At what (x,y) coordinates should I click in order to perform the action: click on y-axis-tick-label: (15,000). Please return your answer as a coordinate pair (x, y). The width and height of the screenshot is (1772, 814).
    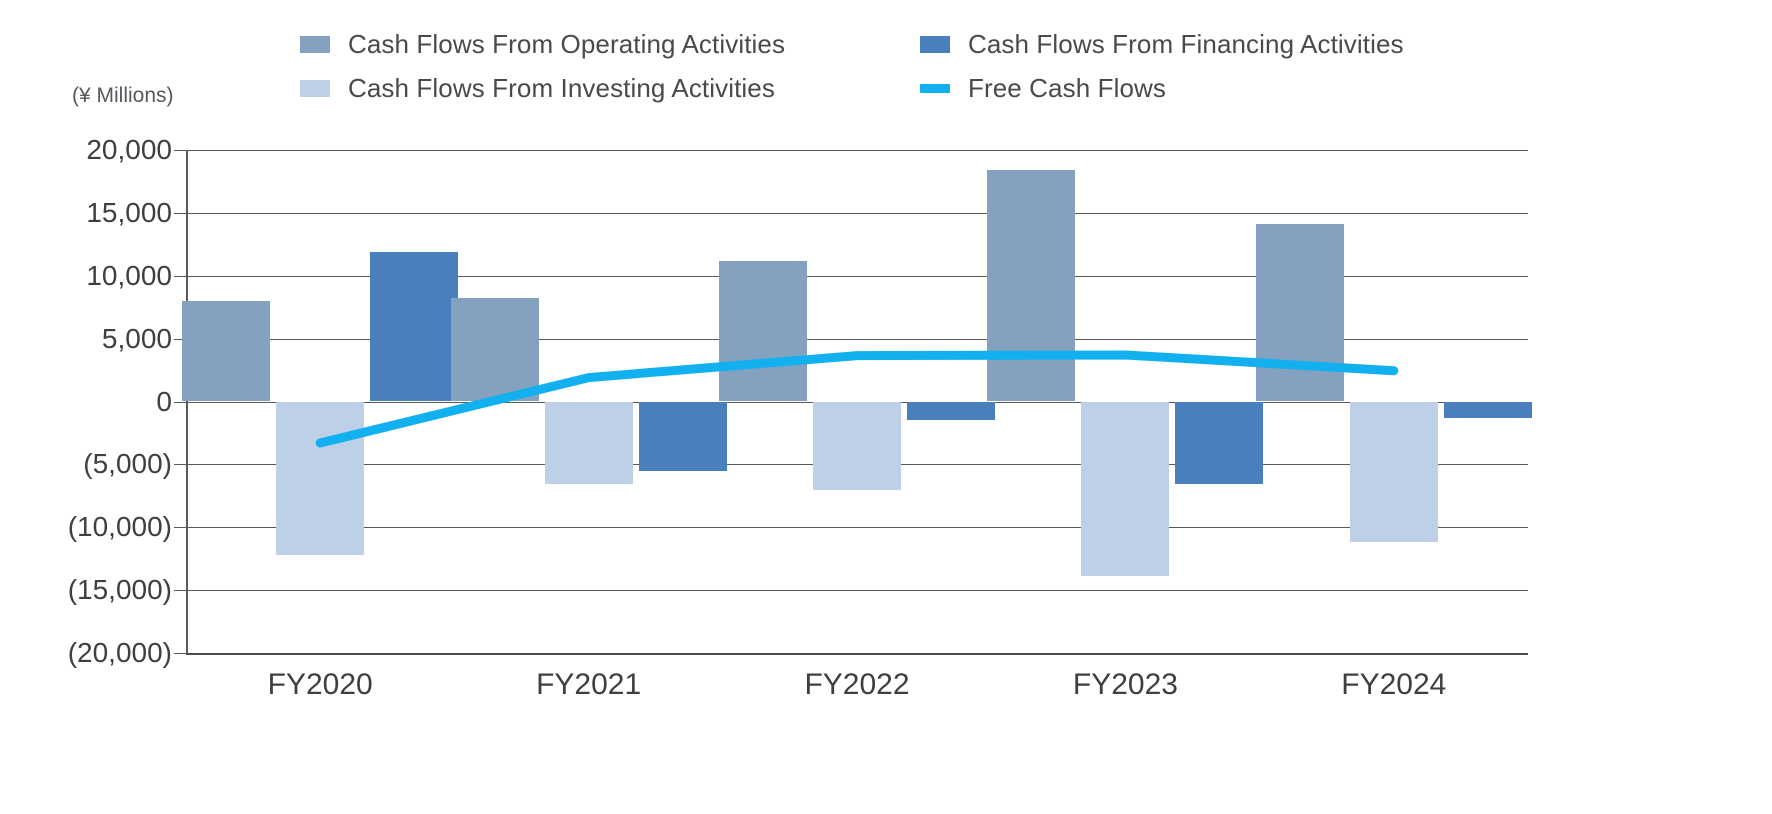
    Looking at the image, I should click on (119, 590).